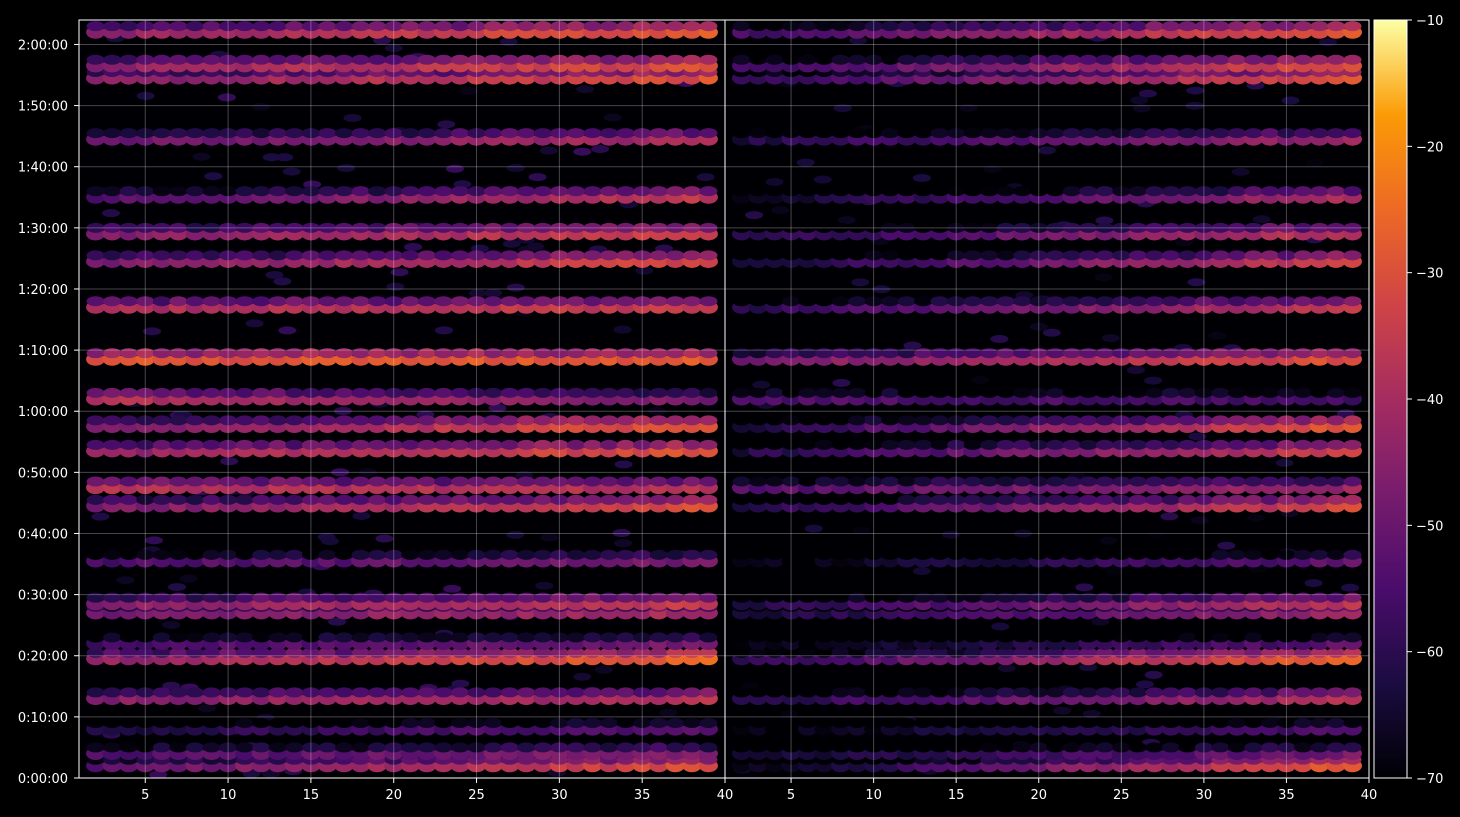 The width and height of the screenshot is (1460, 817). What do you see at coordinates (1204, 795) in the screenshot?
I see `x-tick-label: 30` at bounding box center [1204, 795].